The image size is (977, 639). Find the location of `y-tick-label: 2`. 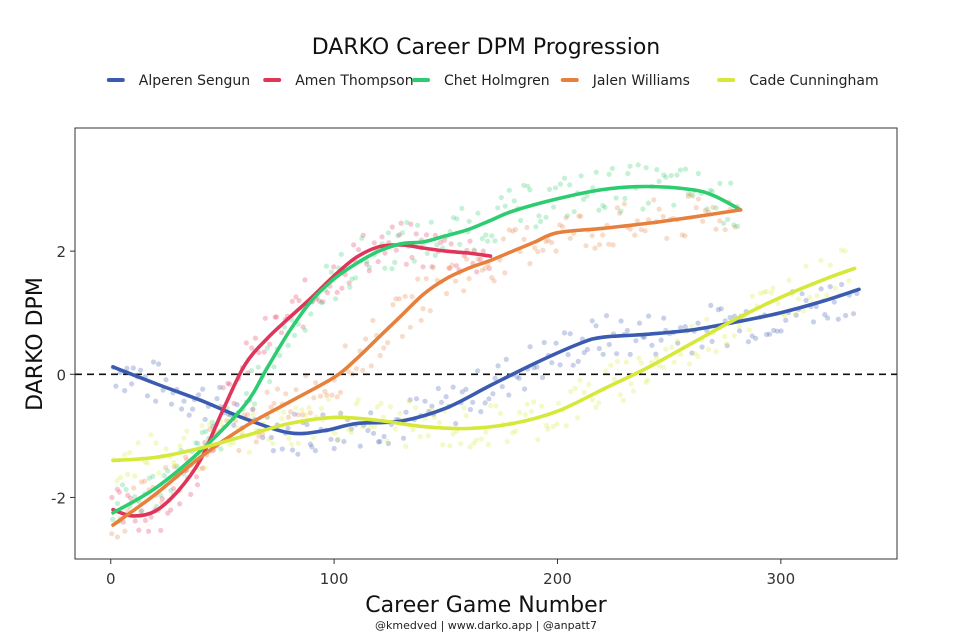

y-tick-label: 2 is located at coordinates (61, 252).